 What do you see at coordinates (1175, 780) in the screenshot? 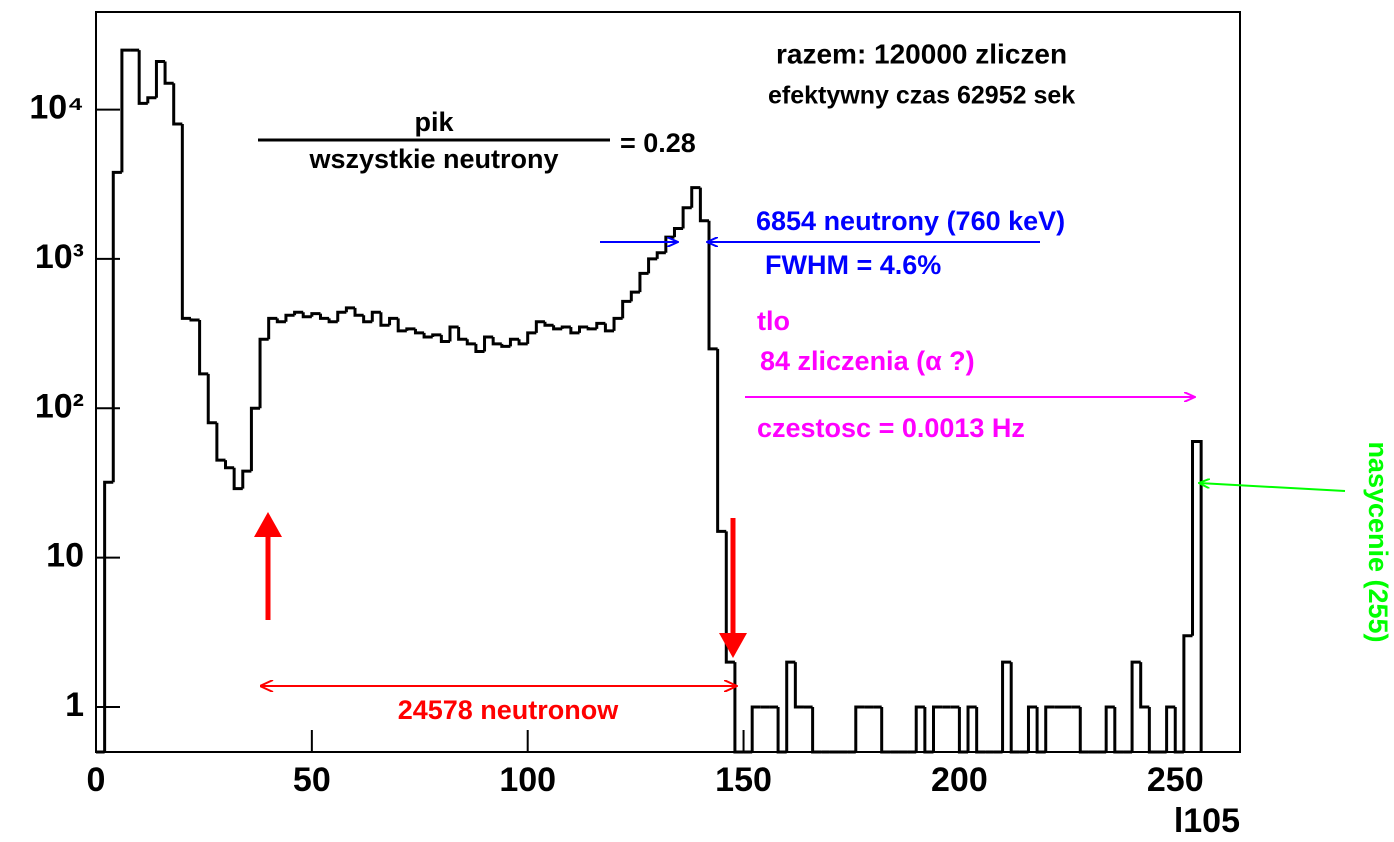
I see `x-tick-label: 250` at bounding box center [1175, 780].